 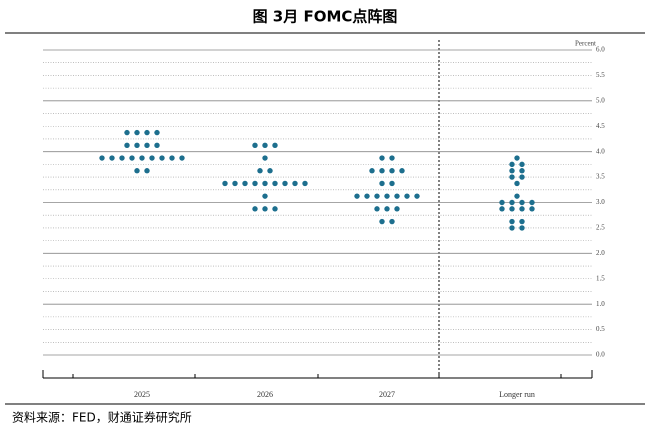 What do you see at coordinates (600, 228) in the screenshot?
I see `y-tick-label: 2.5` at bounding box center [600, 228].